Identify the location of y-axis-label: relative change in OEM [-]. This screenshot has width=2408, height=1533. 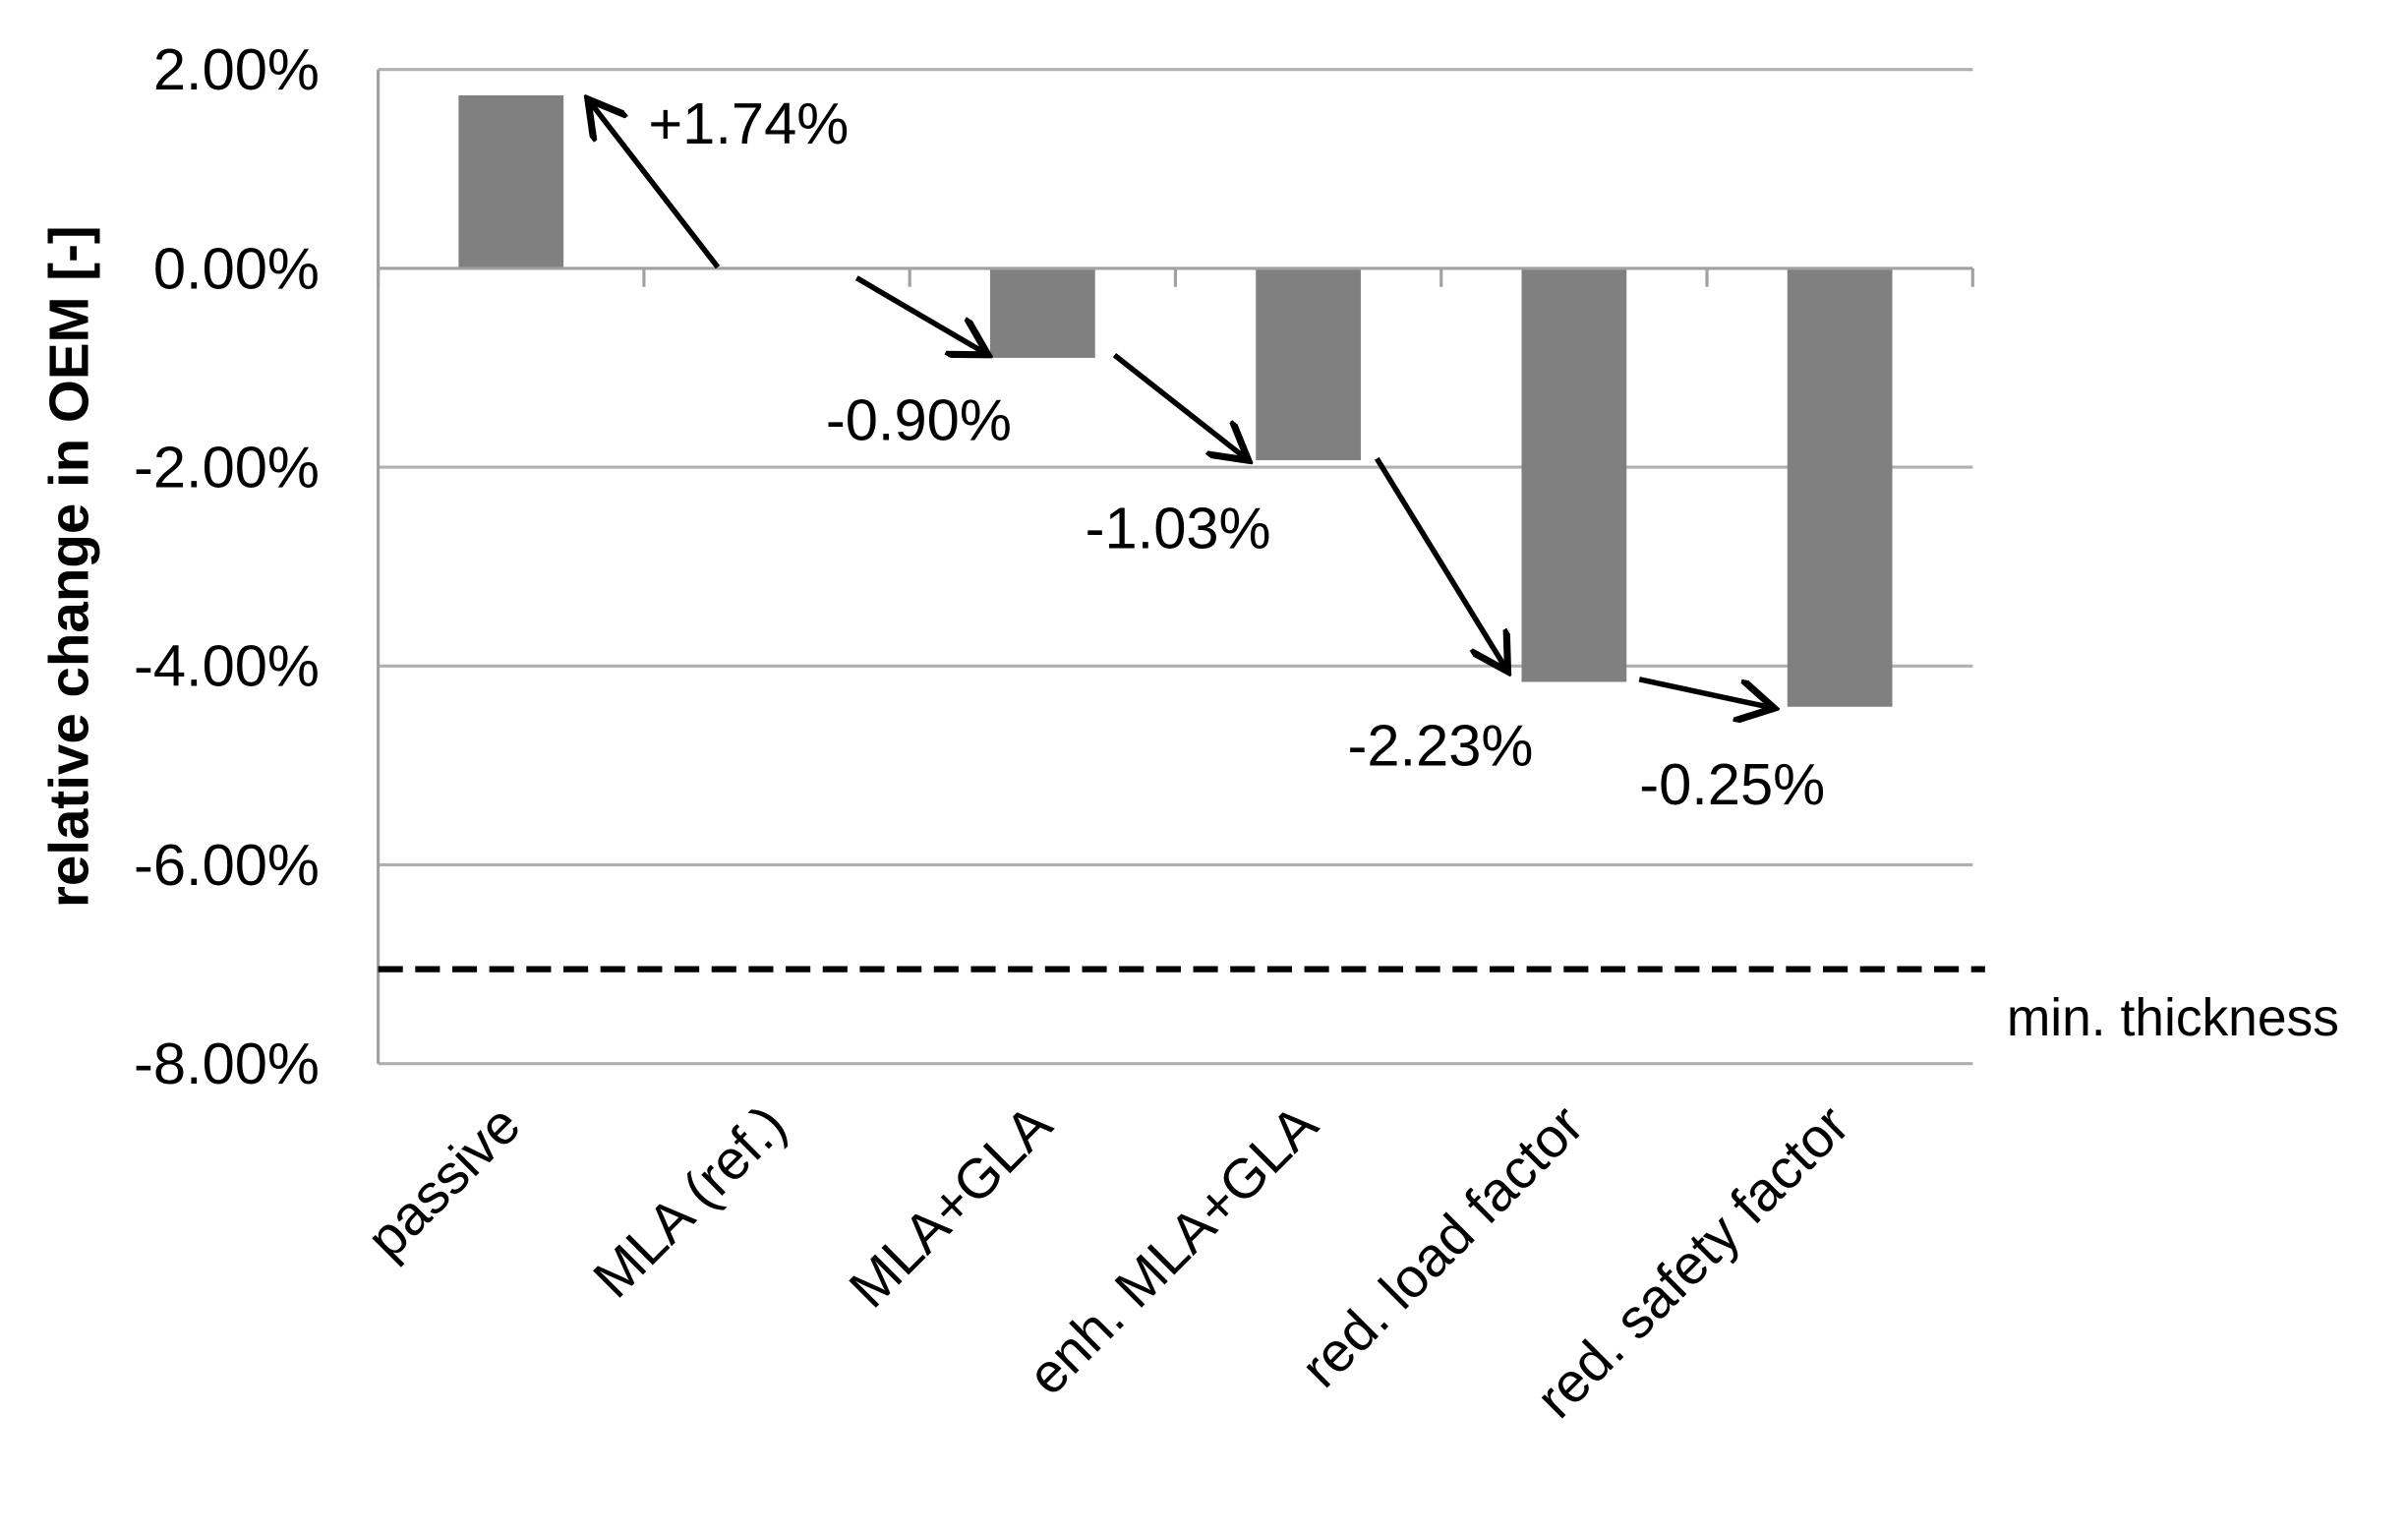
(68, 566).